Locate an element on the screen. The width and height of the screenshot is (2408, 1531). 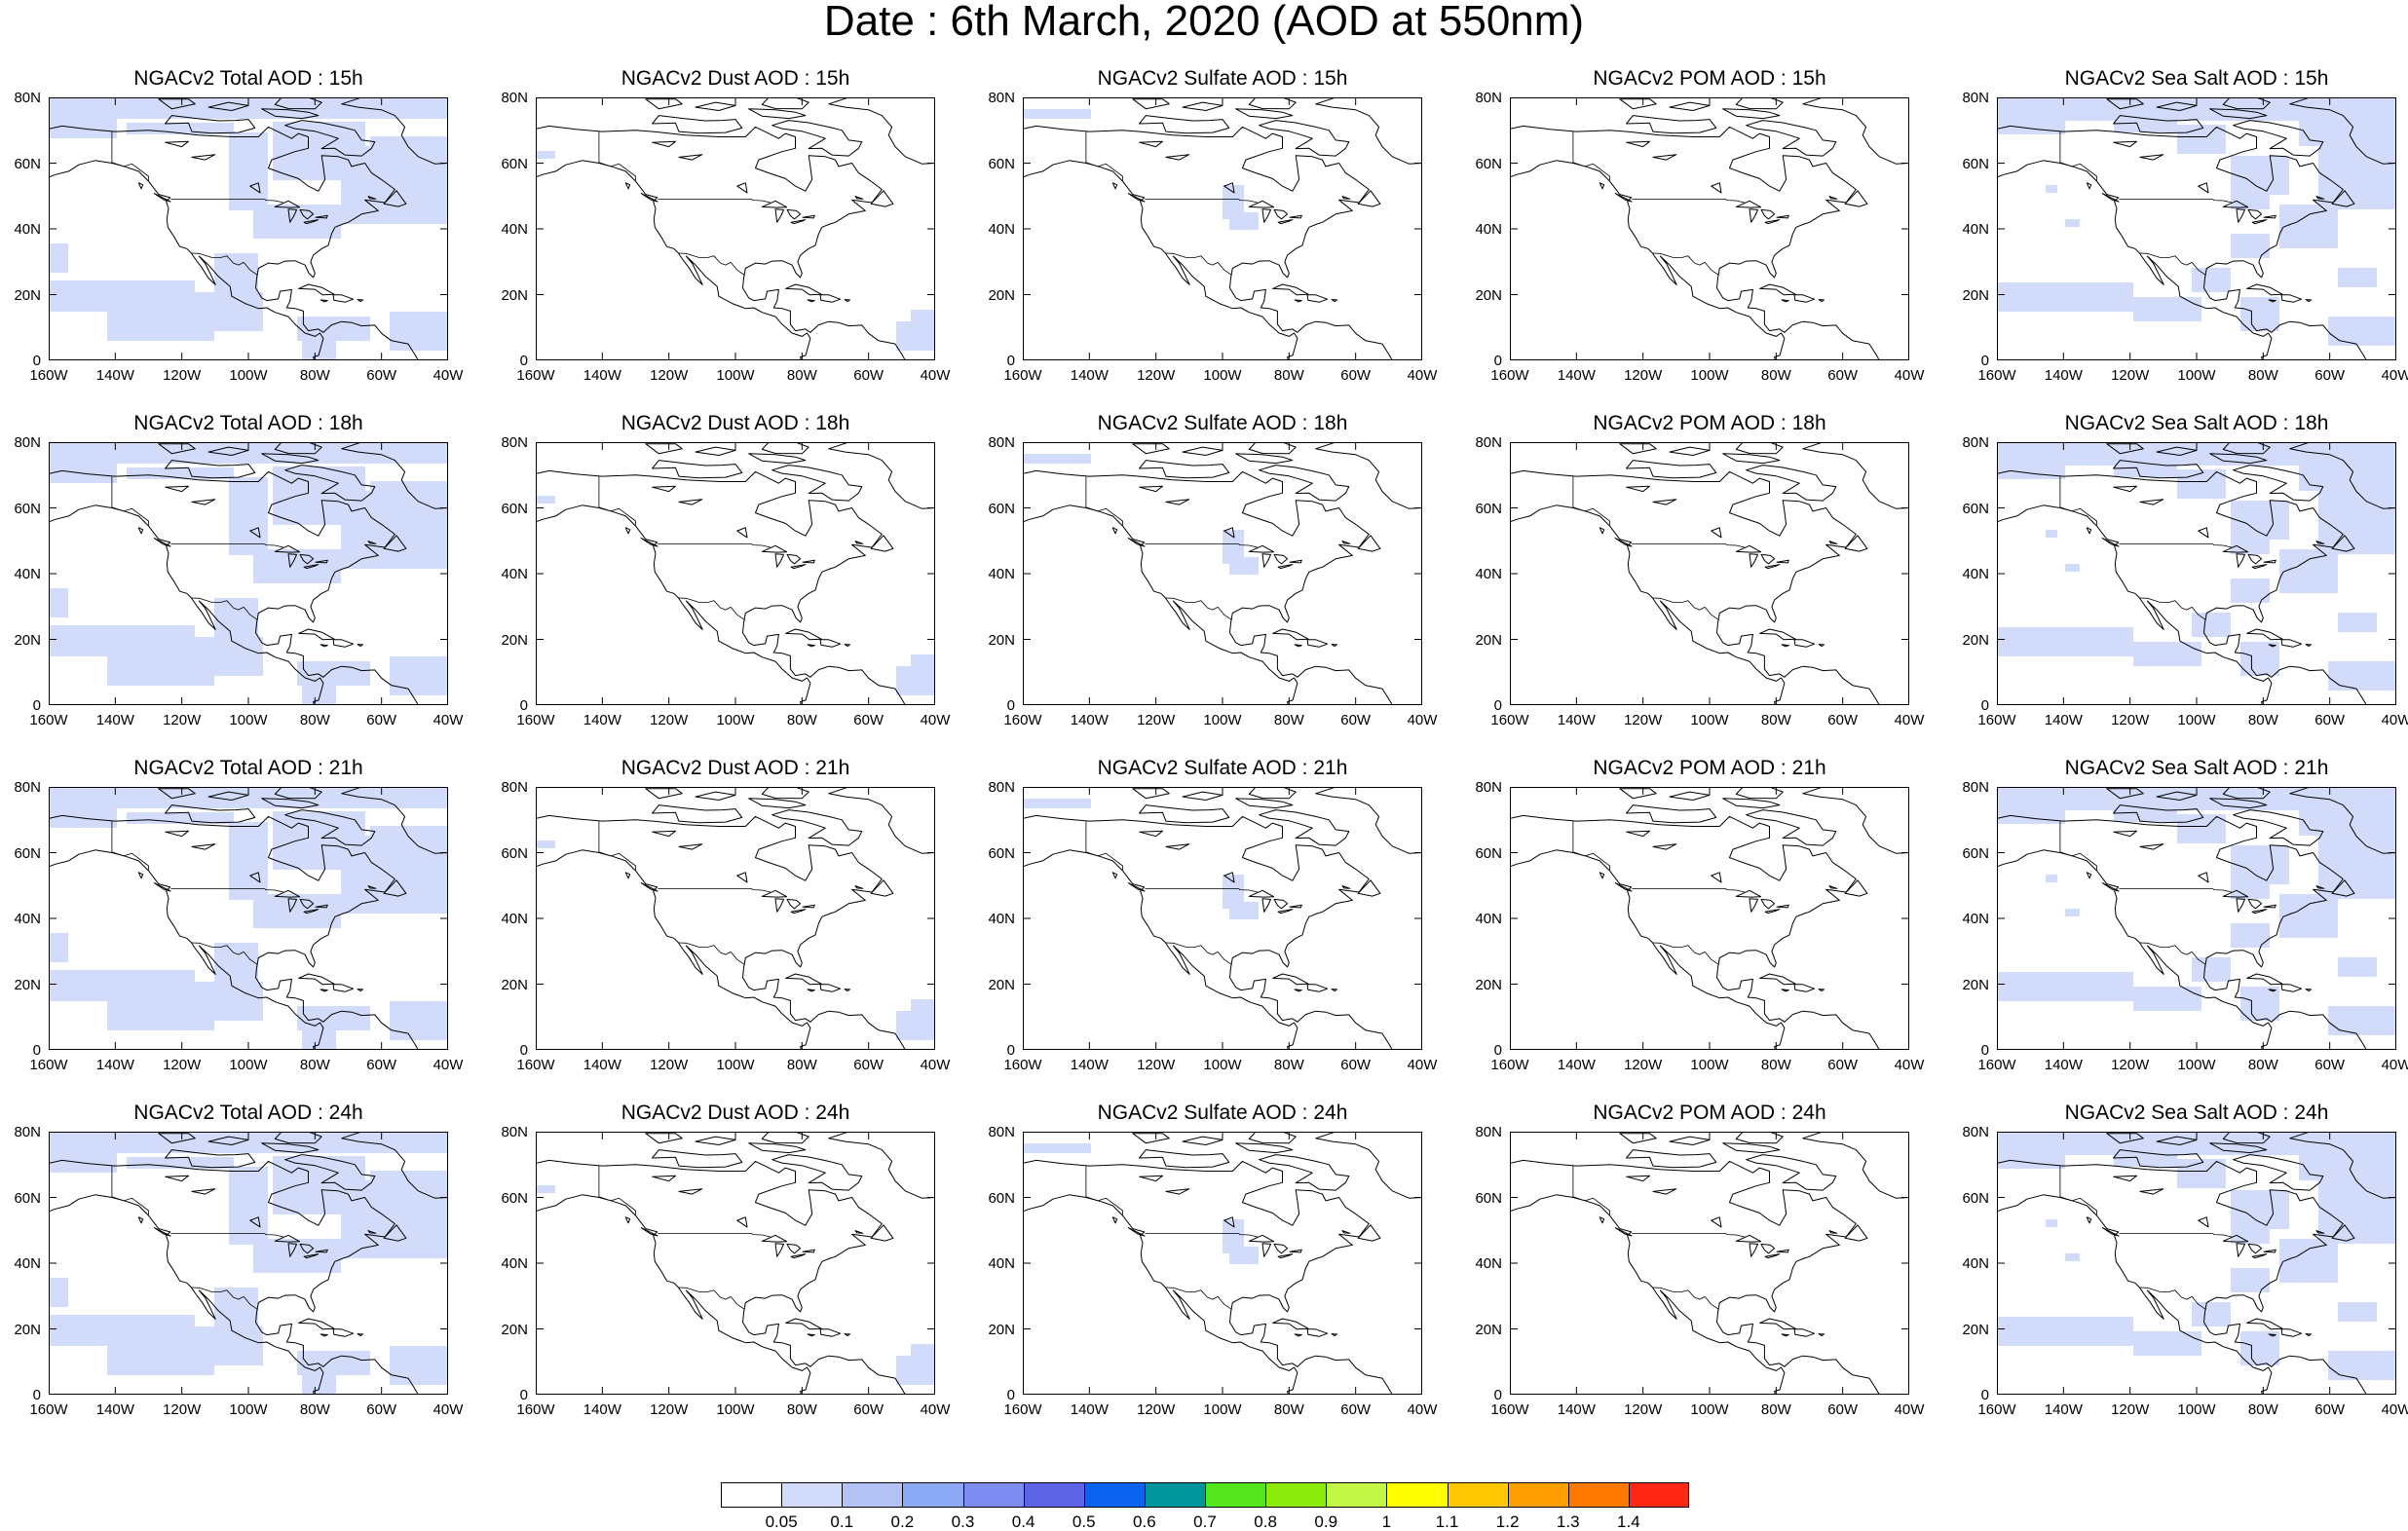
panel-title: NGACv2 Sea Salt AOD : 24h is located at coordinates (2196, 1113).